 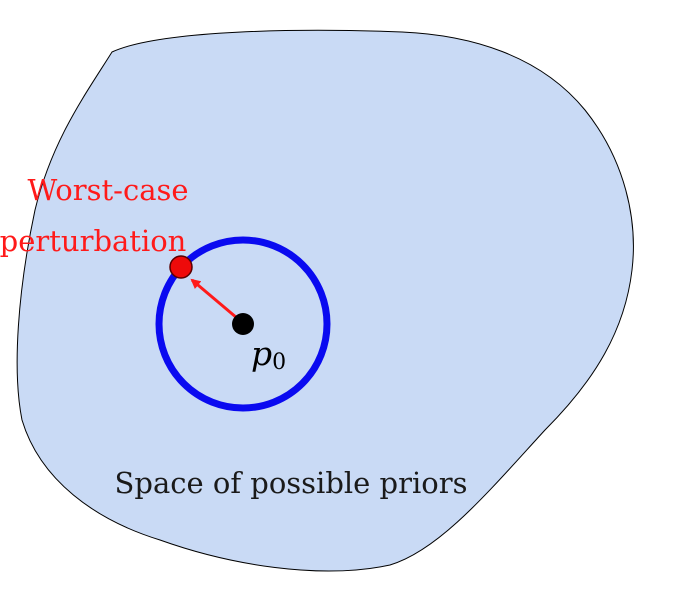 I want to click on worst-case-perturbation-point, so click(x=181, y=267).